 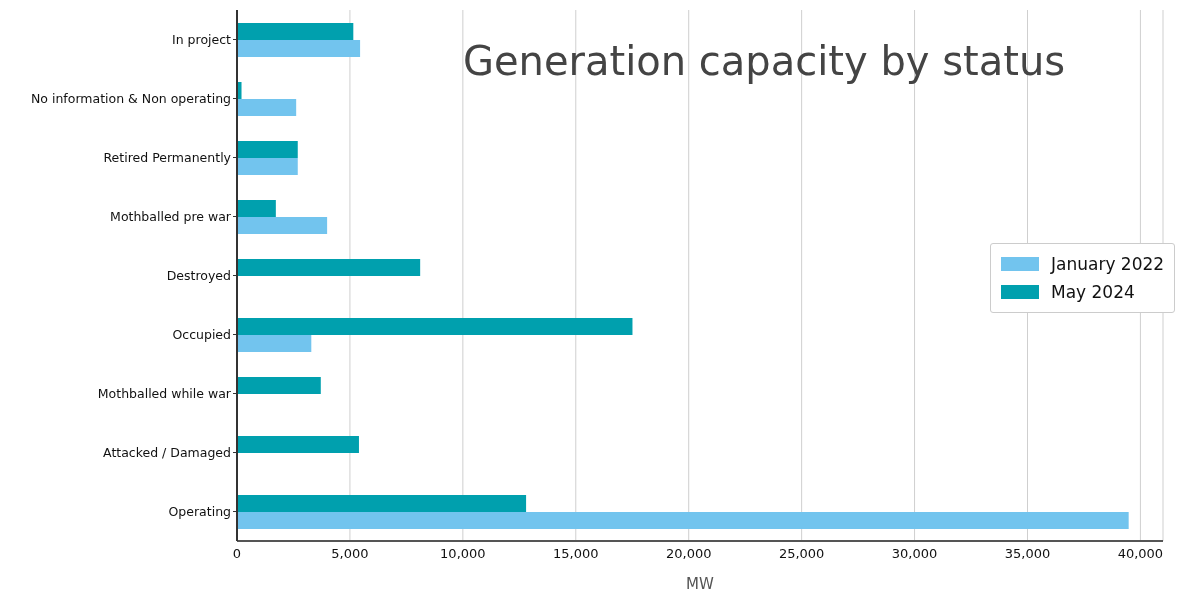 What do you see at coordinates (167, 452) in the screenshot?
I see `y-tick-label: Attacked / Damaged` at bounding box center [167, 452].